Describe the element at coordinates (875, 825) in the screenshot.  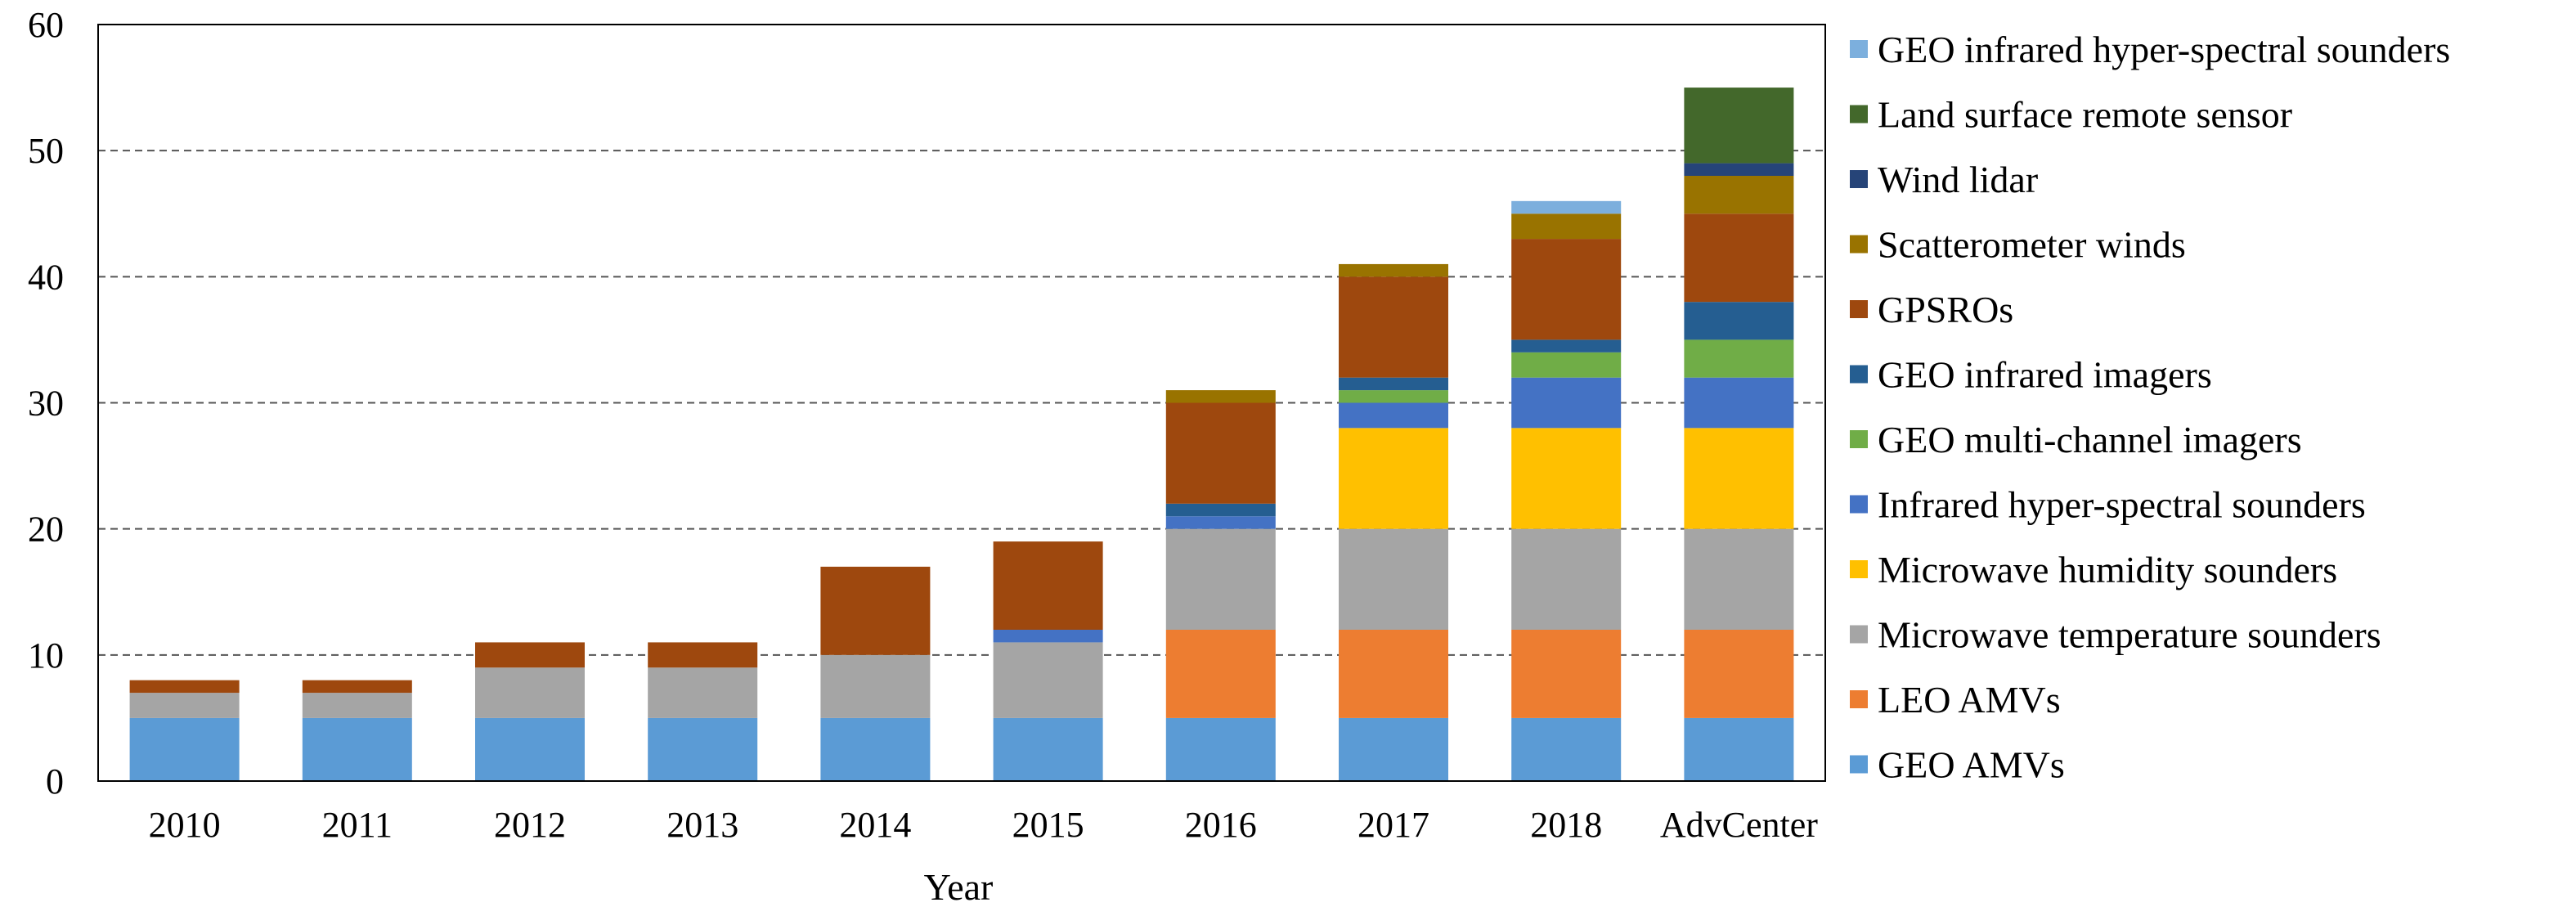
I see `x-tick-label-2014: 2014` at that location.